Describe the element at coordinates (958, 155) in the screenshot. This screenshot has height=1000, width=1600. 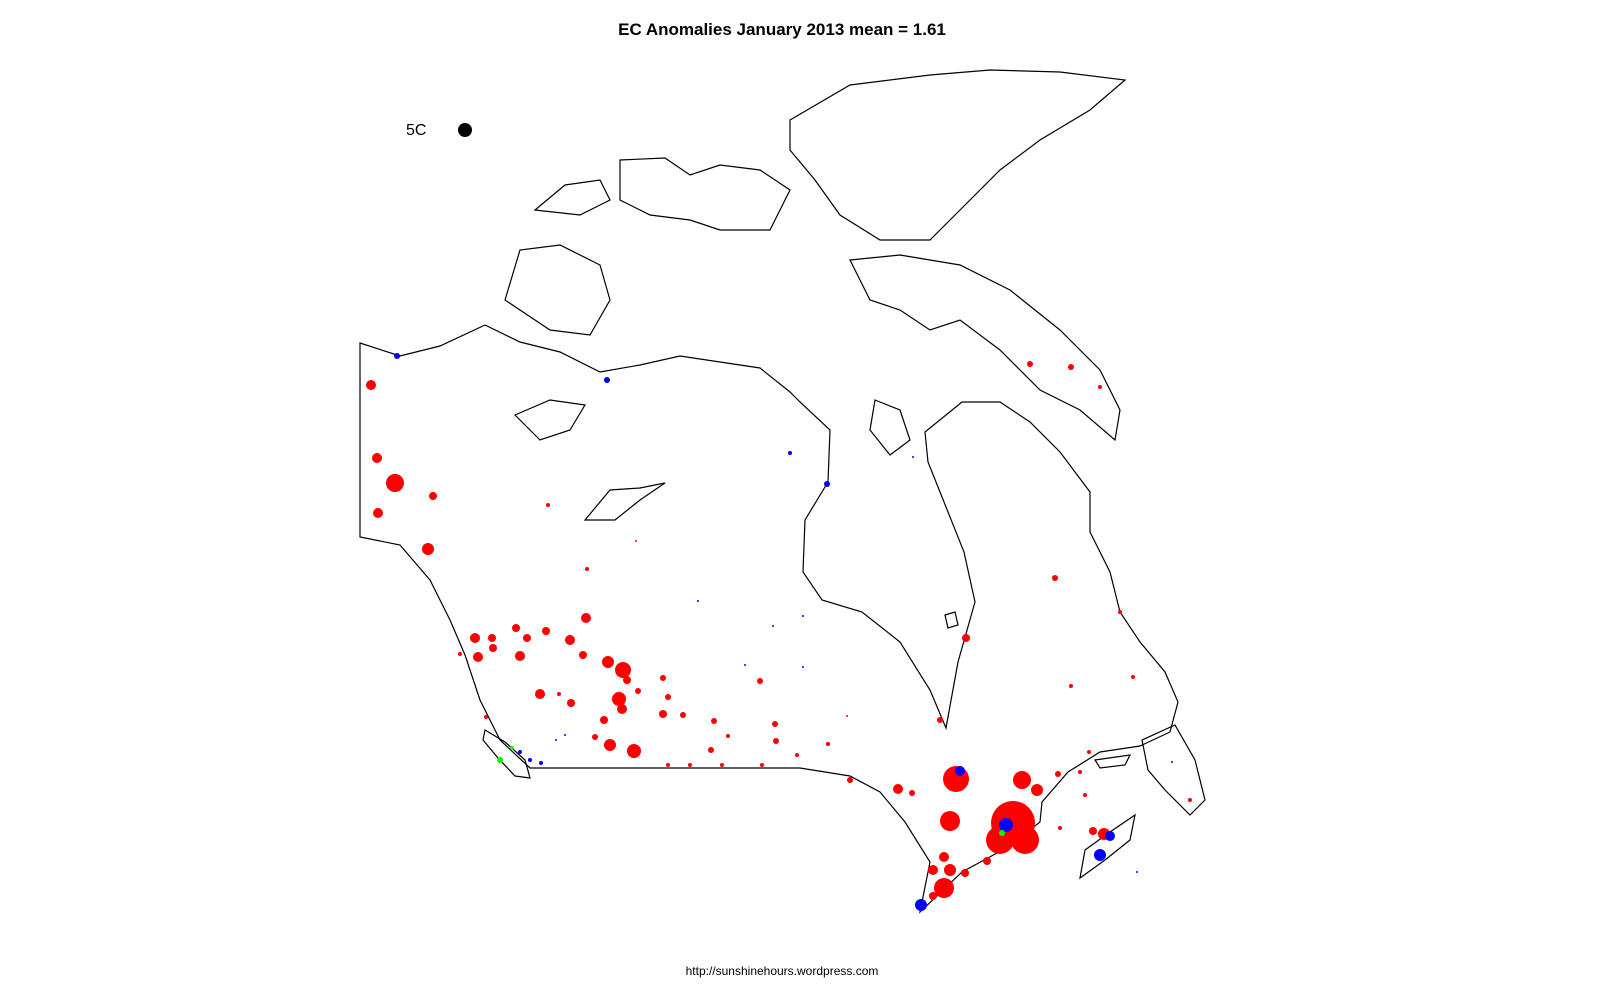
I see `ellesmere-island-outline` at that location.